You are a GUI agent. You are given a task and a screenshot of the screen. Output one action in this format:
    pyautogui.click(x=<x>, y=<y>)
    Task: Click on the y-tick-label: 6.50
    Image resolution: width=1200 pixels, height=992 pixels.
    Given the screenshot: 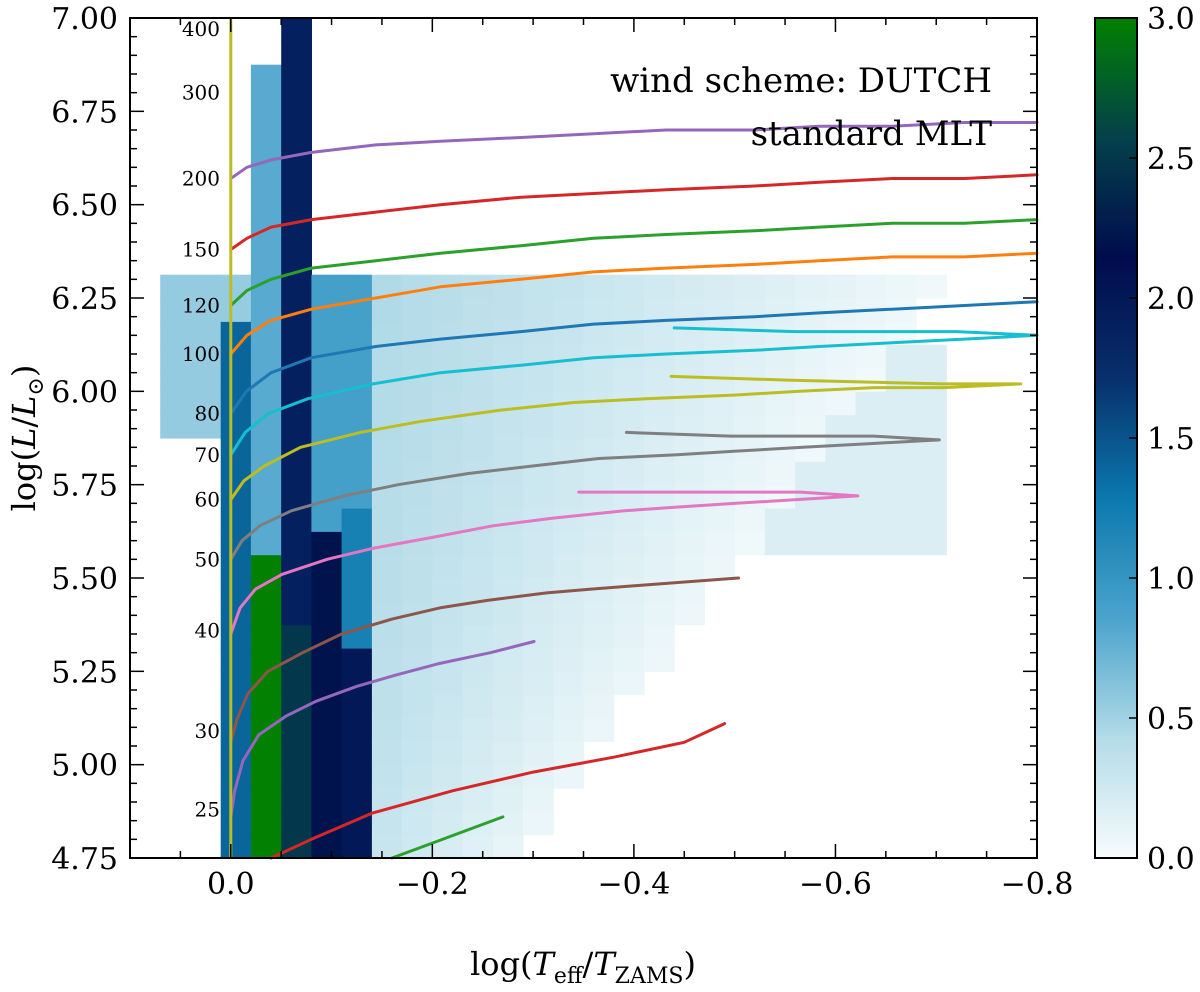 What is the action you would take?
    pyautogui.click(x=84, y=206)
    